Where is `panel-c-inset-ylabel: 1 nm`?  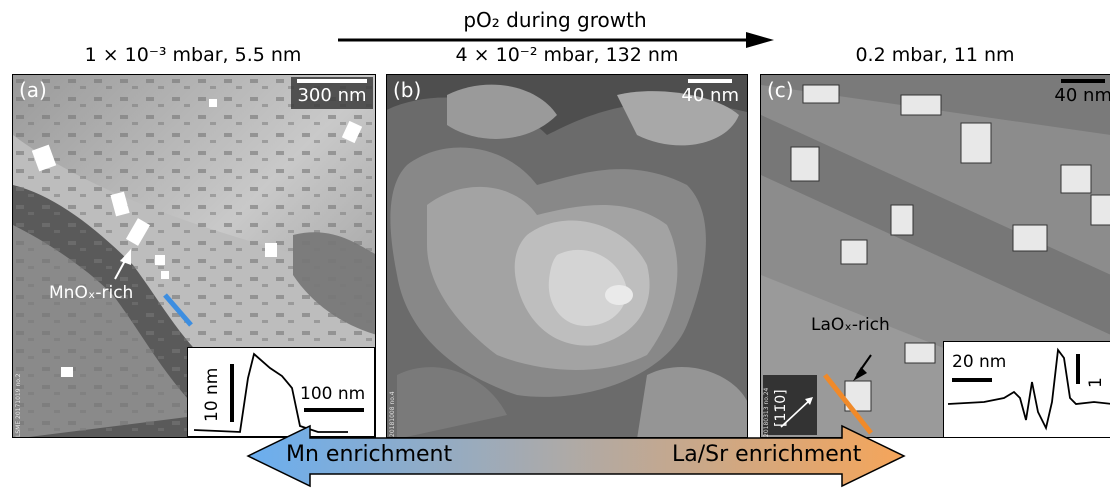
panel-c-inset-ylabel: 1 nm is located at coordinates (1098, 374).